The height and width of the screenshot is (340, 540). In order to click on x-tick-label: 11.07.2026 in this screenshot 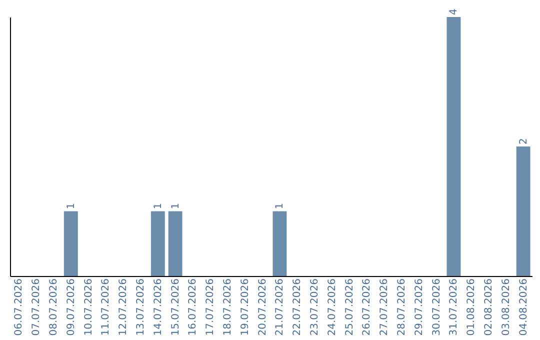, I will do `click(106, 307)`.